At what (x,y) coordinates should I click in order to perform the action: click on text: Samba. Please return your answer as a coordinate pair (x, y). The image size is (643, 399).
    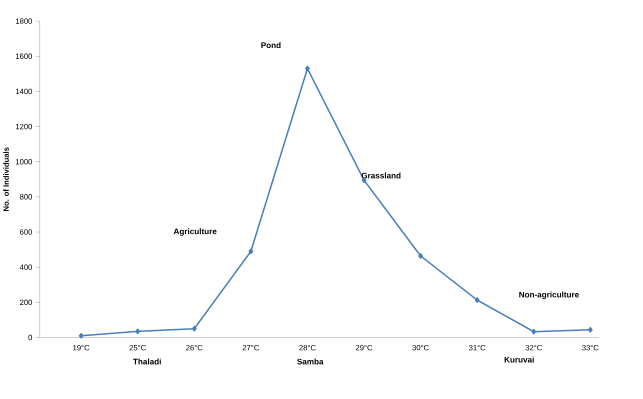
    Looking at the image, I should click on (310, 361).